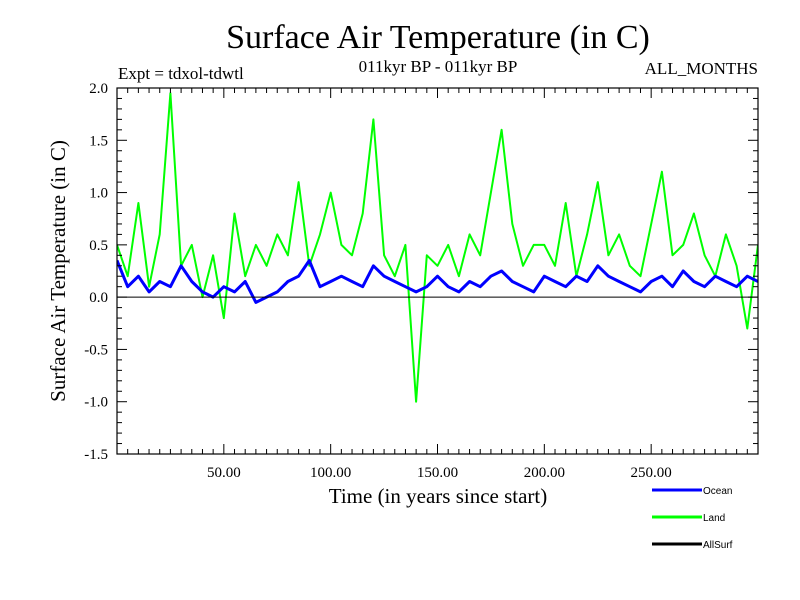 The width and height of the screenshot is (800, 600). What do you see at coordinates (692, 518) in the screenshot?
I see `legend: Ocean Land AllSurf` at bounding box center [692, 518].